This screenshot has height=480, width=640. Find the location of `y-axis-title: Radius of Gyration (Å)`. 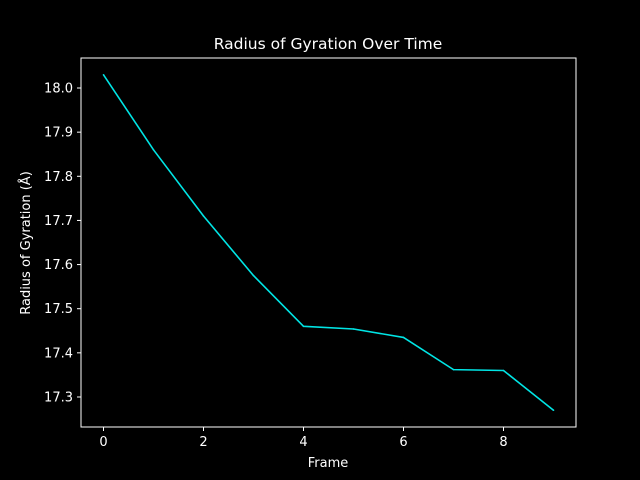

y-axis-title: Radius of Gyration (Å) is located at coordinates (26, 243).